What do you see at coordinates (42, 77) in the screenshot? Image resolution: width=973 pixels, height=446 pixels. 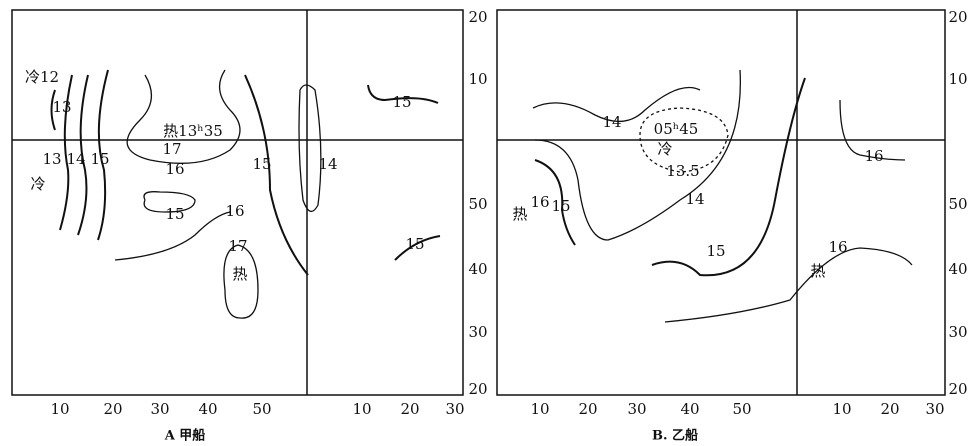 I see `contour-label: 冷12` at bounding box center [42, 77].